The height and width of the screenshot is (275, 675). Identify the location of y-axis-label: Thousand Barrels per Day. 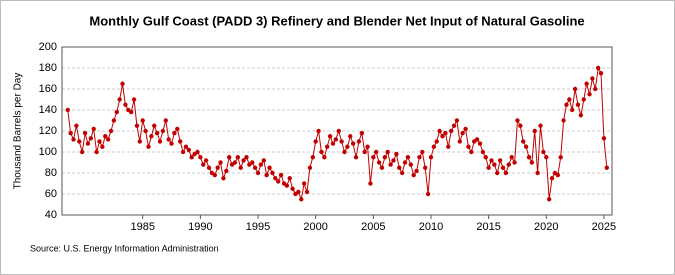
(18, 131).